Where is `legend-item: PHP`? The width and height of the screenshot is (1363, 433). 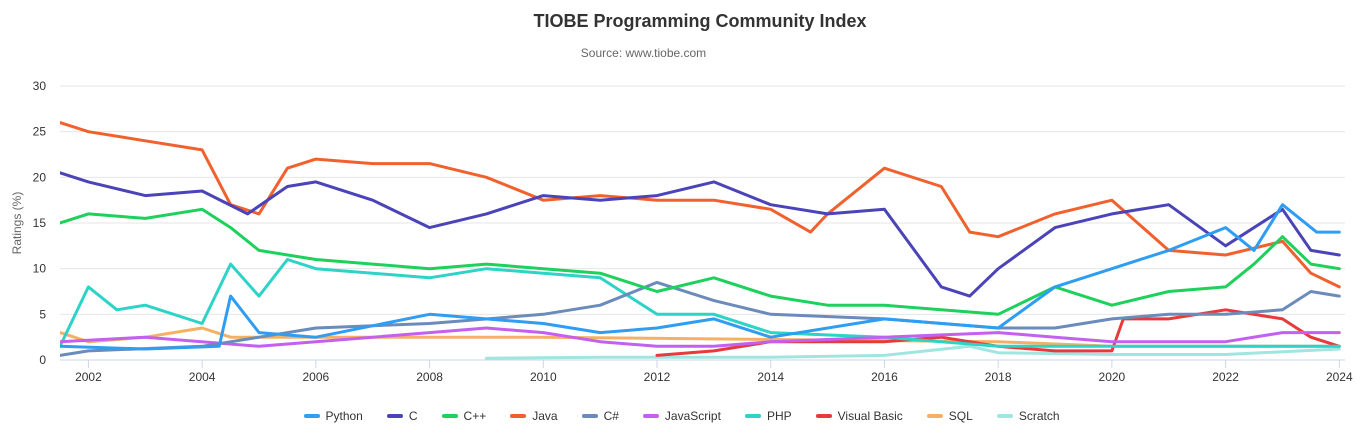
legend-item: PHP is located at coordinates (768, 416).